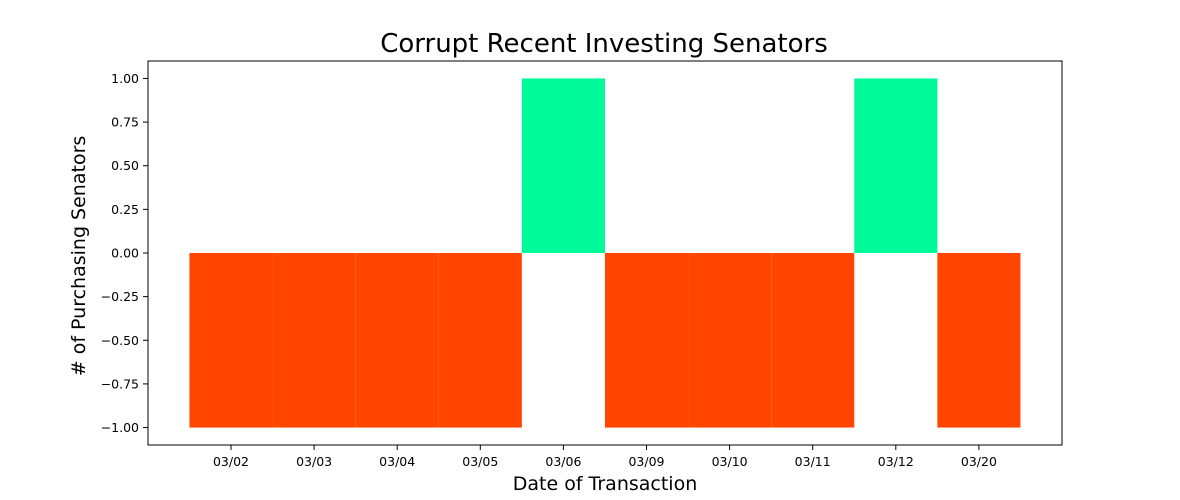 The width and height of the screenshot is (1180, 500). Describe the element at coordinates (125, 122) in the screenshot. I see `y-tick-label: 0.75` at that location.